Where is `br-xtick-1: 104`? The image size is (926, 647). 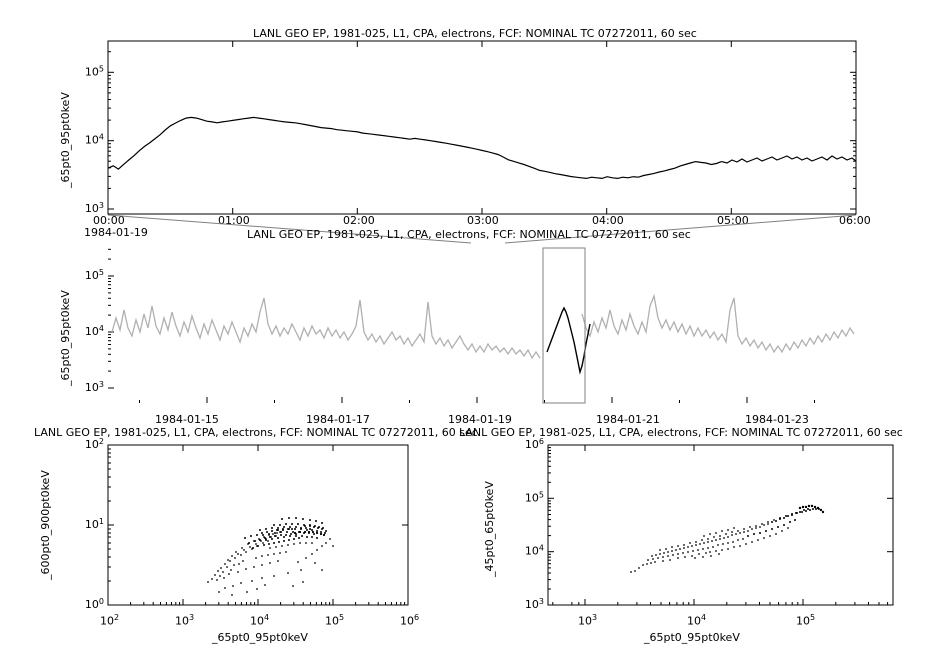 br-xtick-1: 104 is located at coordinates (697, 620).